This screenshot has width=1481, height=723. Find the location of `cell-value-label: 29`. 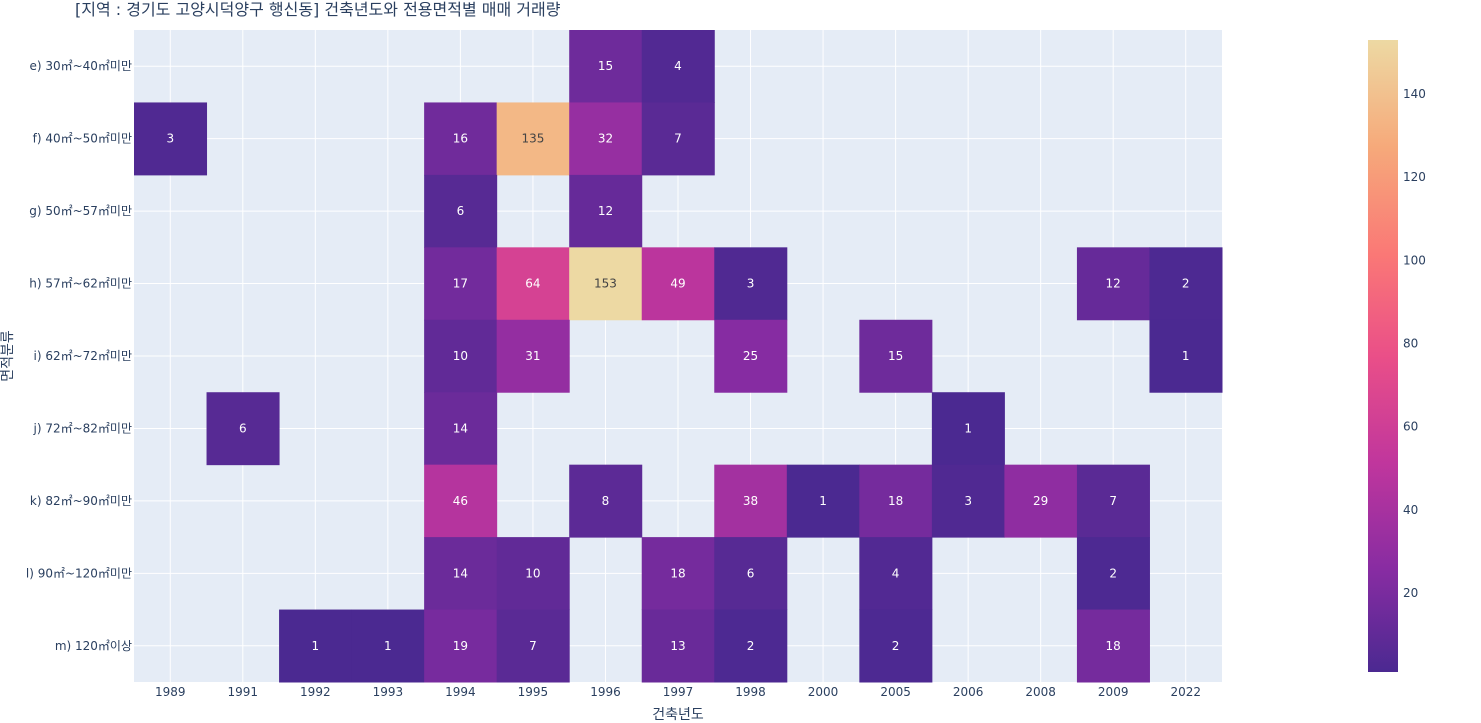

cell-value-label: 29 is located at coordinates (1040, 501).